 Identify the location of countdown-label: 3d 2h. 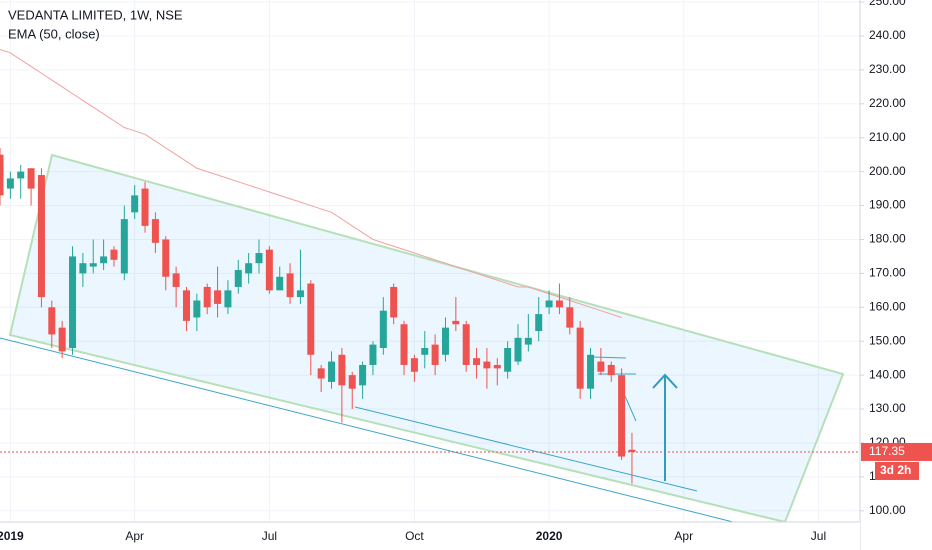
(895, 470).